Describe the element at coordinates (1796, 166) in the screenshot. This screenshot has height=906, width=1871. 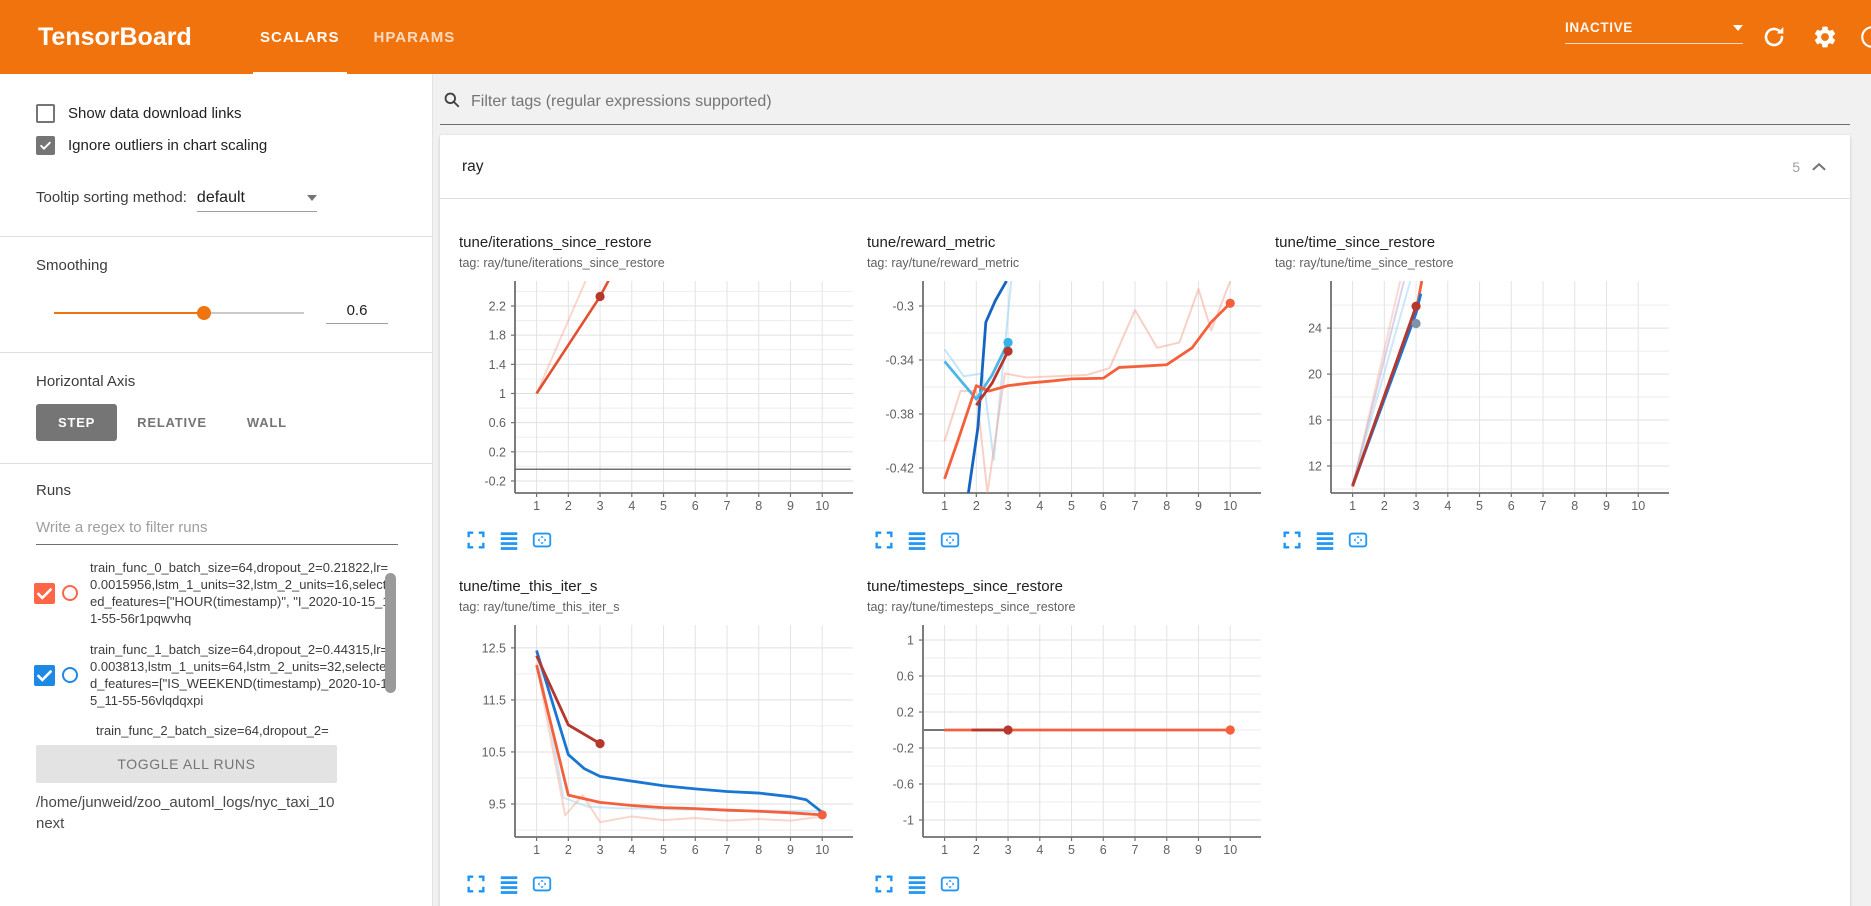
I see `tag-group-count: 5` at that location.